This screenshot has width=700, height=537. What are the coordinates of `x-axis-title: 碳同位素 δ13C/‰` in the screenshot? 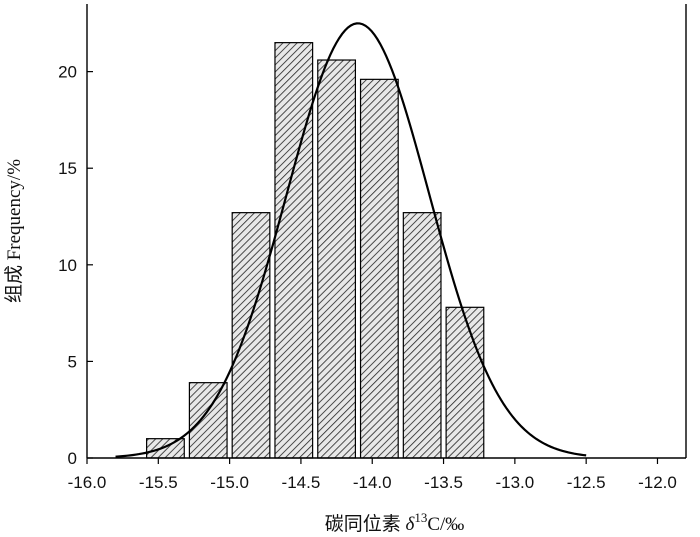 It's located at (395, 522).